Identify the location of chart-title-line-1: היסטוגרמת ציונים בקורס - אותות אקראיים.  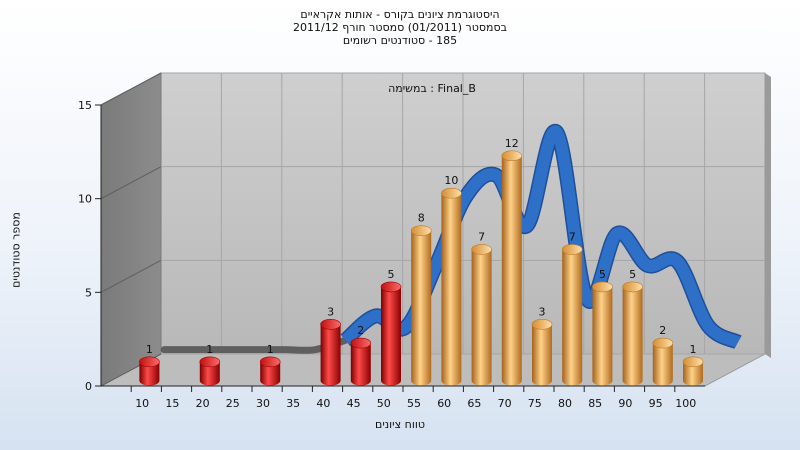
(400, 14).